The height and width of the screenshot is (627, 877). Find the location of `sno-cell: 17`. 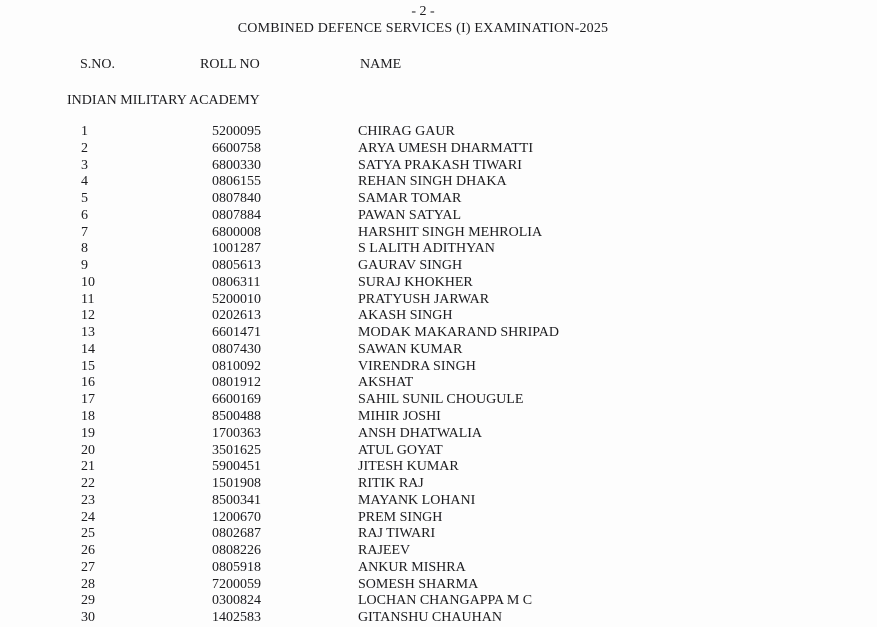

sno-cell: 17 is located at coordinates (88, 400).